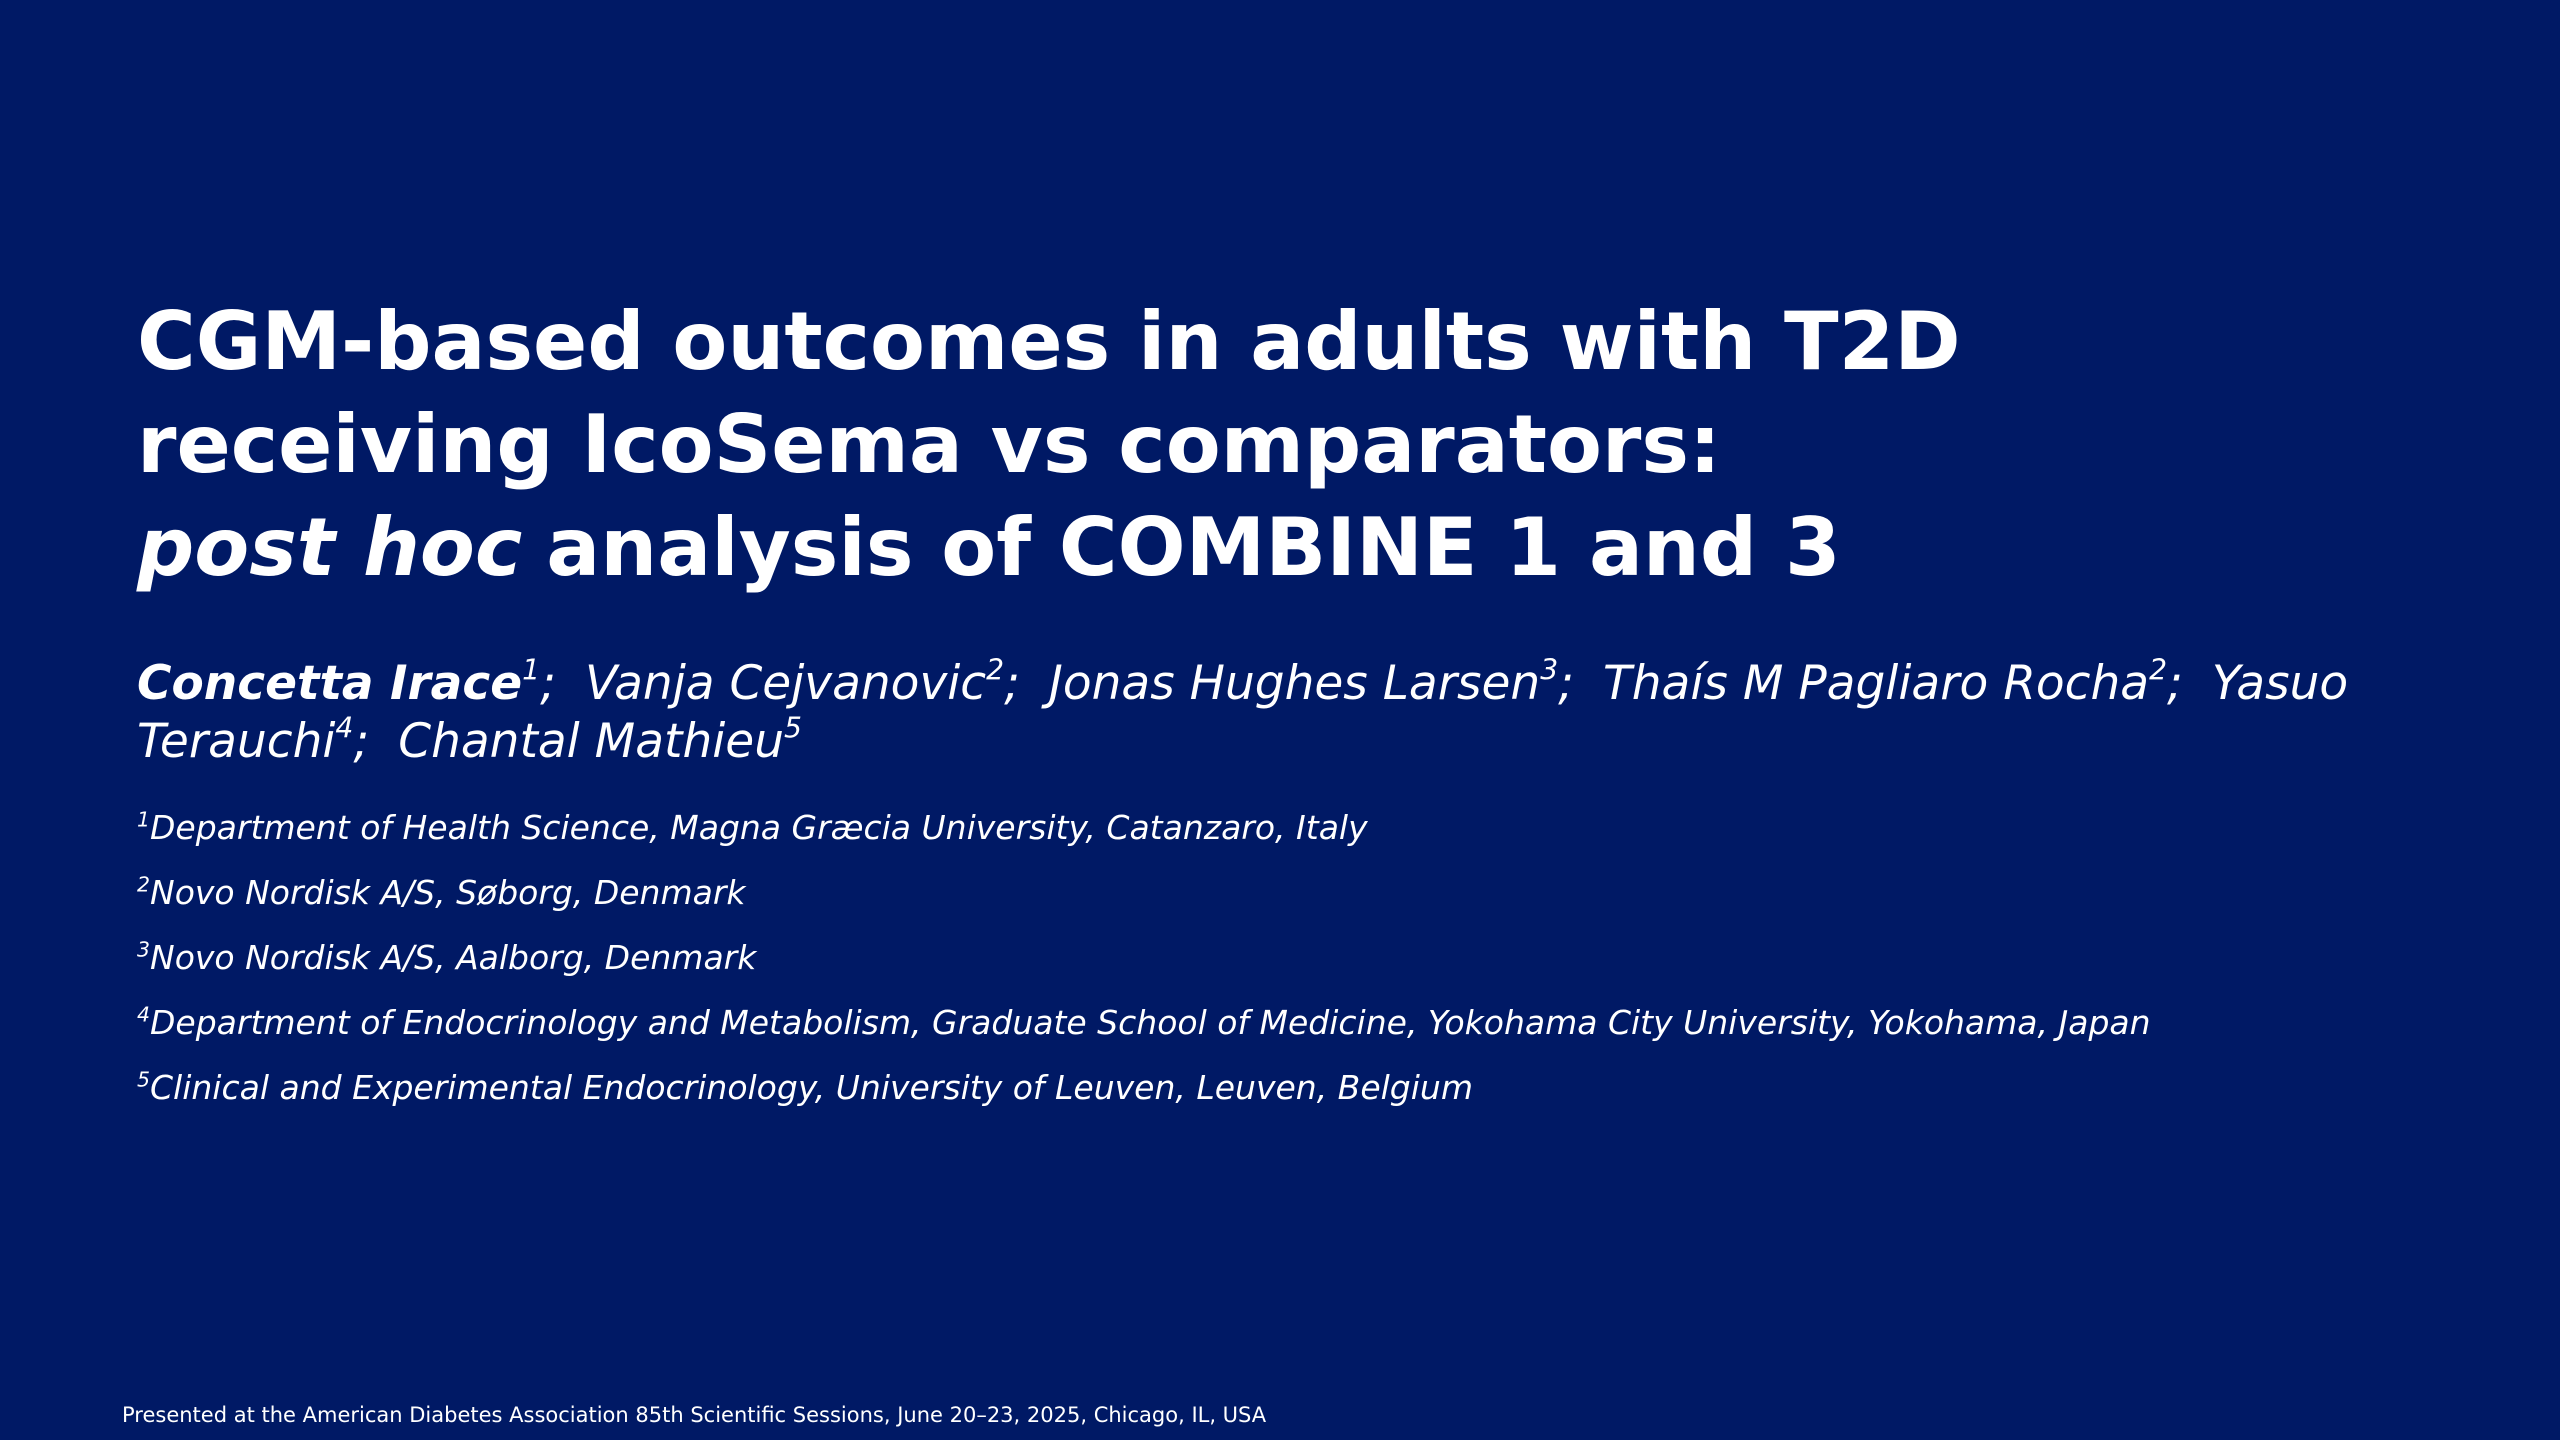 The width and height of the screenshot is (2560, 1440). What do you see at coordinates (144, 1079) in the screenshot?
I see `affiliation-number: 5` at bounding box center [144, 1079].